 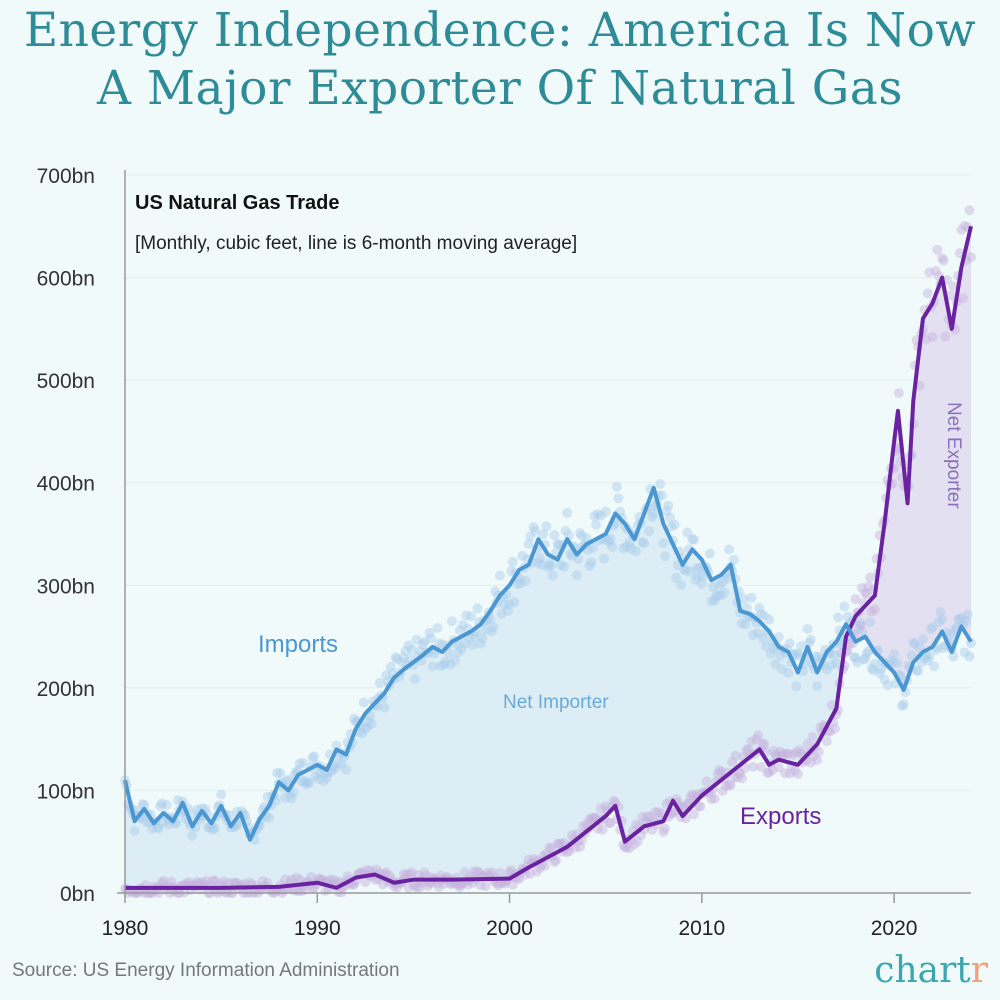 I want to click on x-tick-label: 2010, so click(x=701, y=928).